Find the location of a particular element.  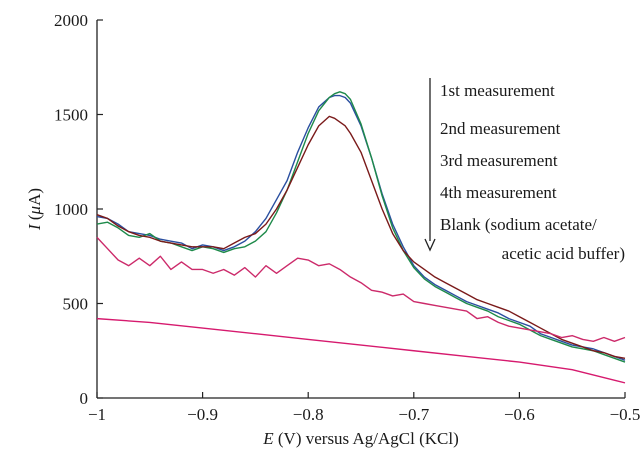

x-axis-title-text: (V) versus Ag/AgCl (KCl) is located at coordinates (366, 438).